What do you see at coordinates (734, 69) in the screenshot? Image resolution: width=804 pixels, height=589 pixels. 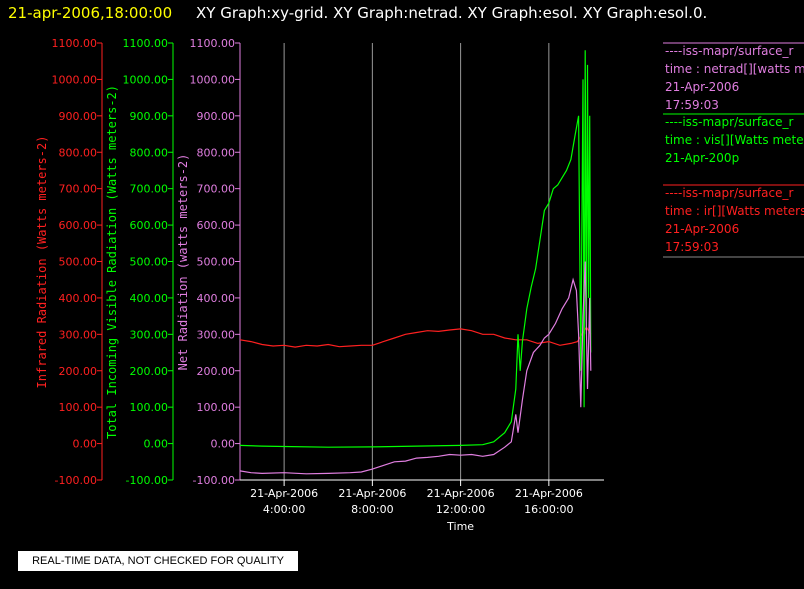 I see `legend-text-line: time : netrad[][watts me` at bounding box center [734, 69].